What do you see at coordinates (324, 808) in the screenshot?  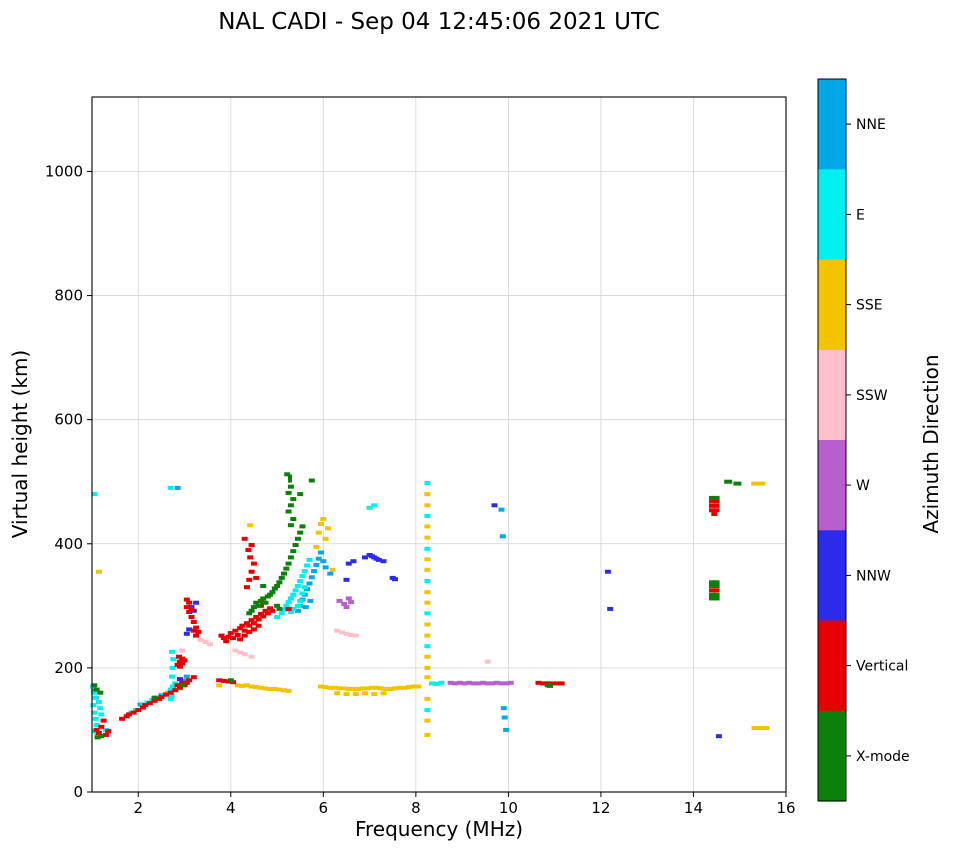 I see `x-tick-label: 6` at bounding box center [324, 808].